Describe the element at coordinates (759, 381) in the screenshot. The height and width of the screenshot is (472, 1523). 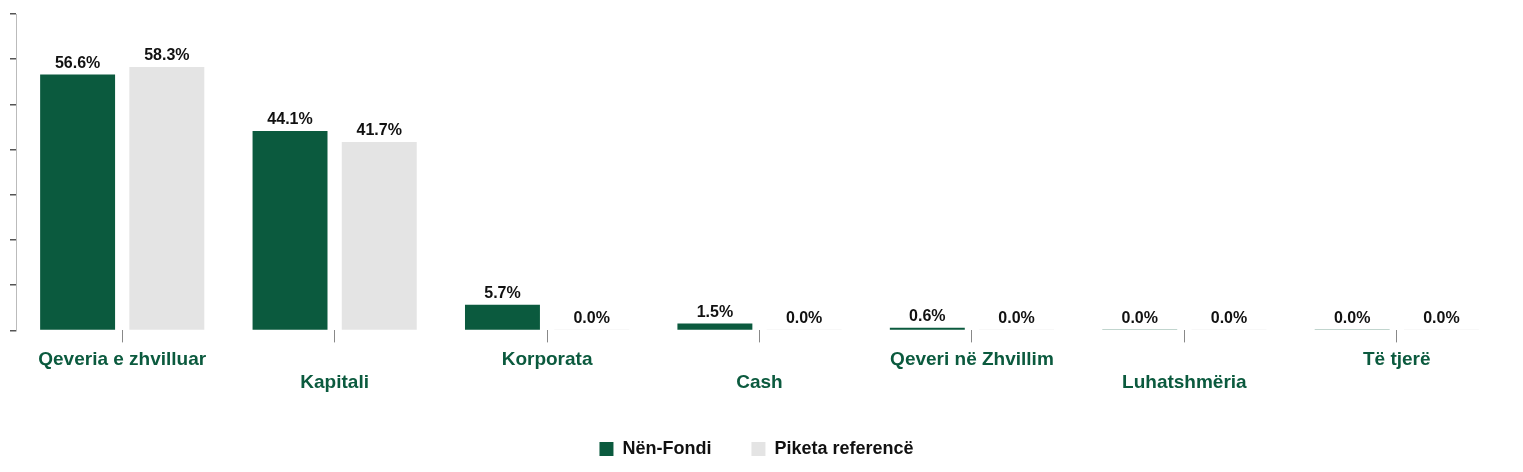
I see `x-tick-label: Cash` at that location.